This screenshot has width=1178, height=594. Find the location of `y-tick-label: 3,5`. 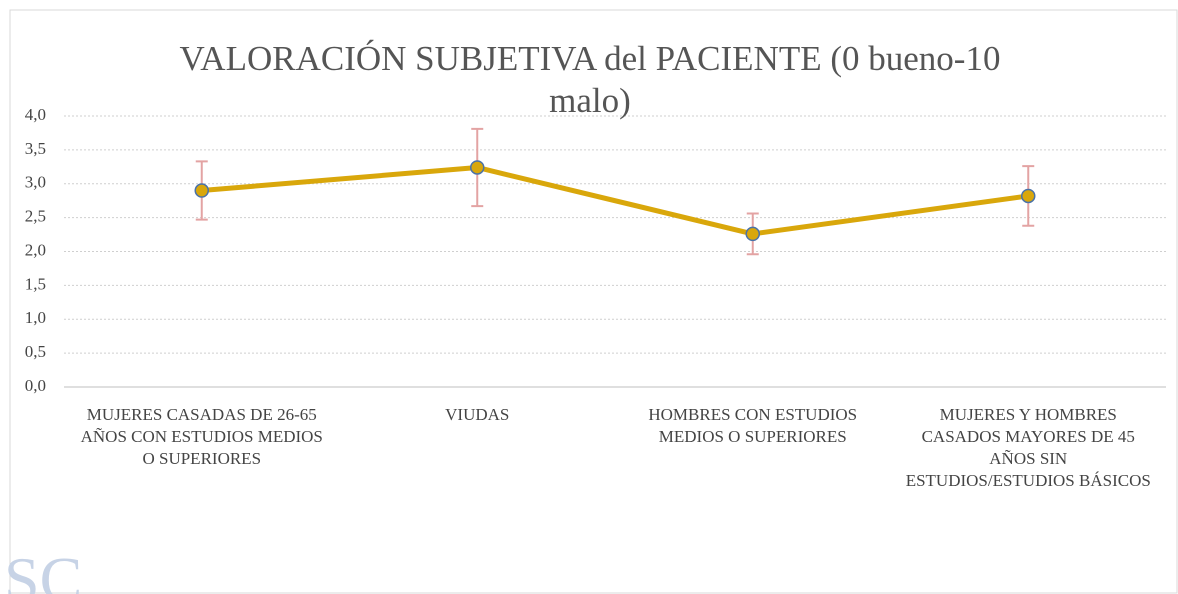

y-tick-label: 3,5 is located at coordinates (35, 148).